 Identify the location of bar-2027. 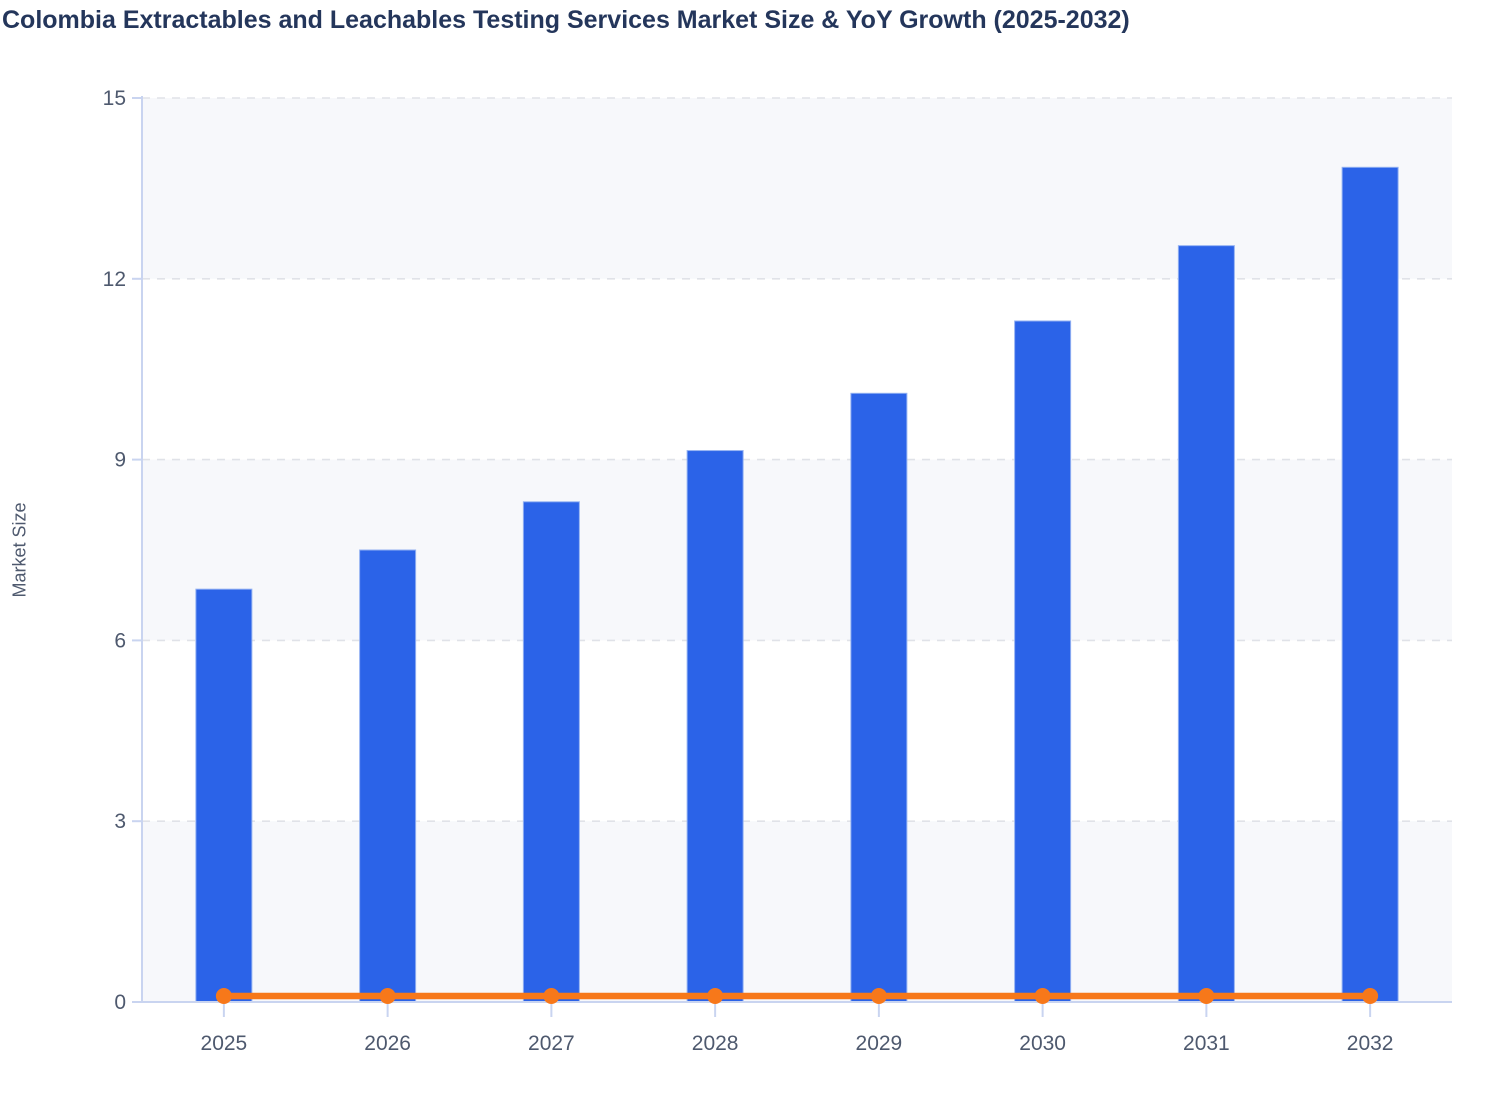
(551, 752).